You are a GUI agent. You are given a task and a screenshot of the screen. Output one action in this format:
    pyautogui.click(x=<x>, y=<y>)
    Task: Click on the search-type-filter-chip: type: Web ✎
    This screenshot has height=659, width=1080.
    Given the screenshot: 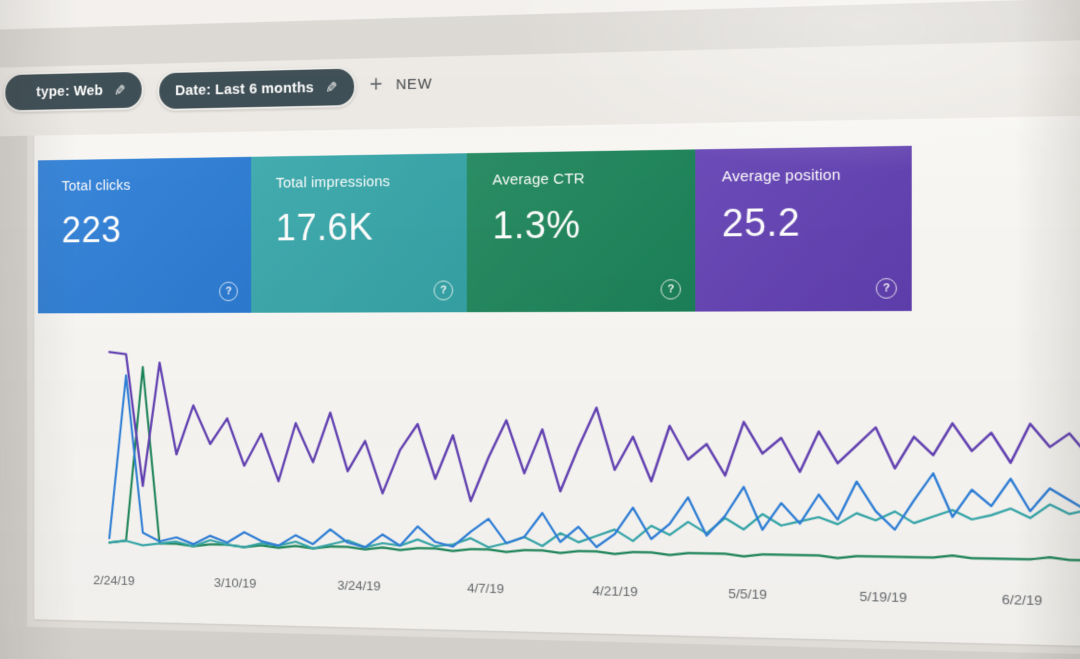 What is the action you would take?
    pyautogui.click(x=73, y=91)
    